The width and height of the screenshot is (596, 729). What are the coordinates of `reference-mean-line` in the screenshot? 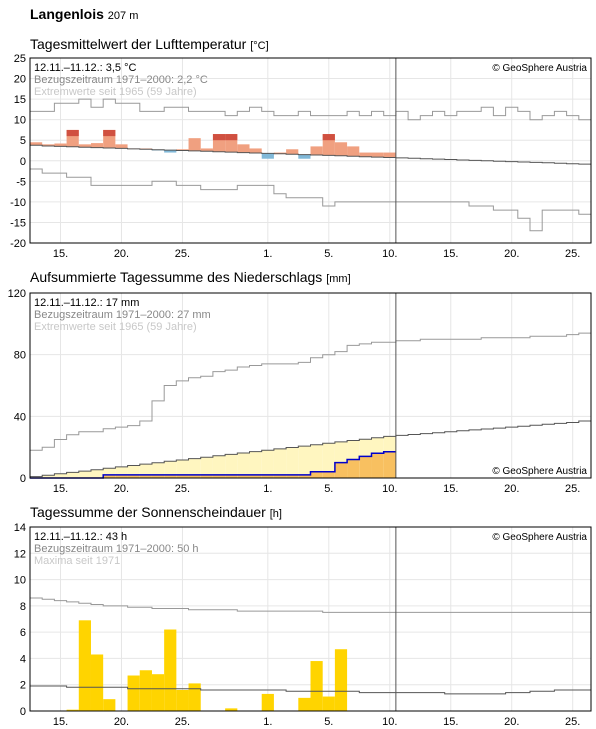 It's located at (310, 154).